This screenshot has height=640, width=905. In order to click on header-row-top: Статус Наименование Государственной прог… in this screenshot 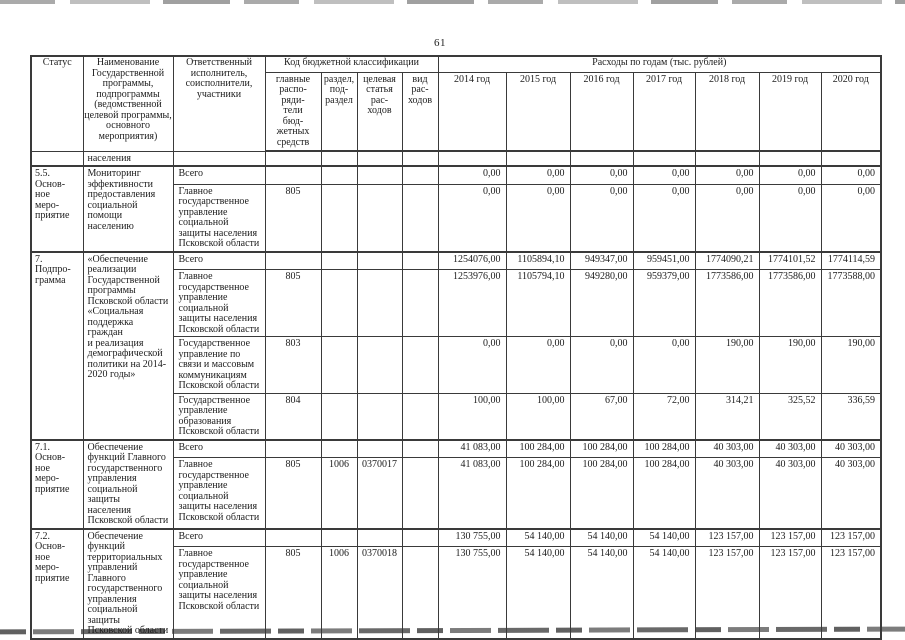, I will do `click(456, 103)`.